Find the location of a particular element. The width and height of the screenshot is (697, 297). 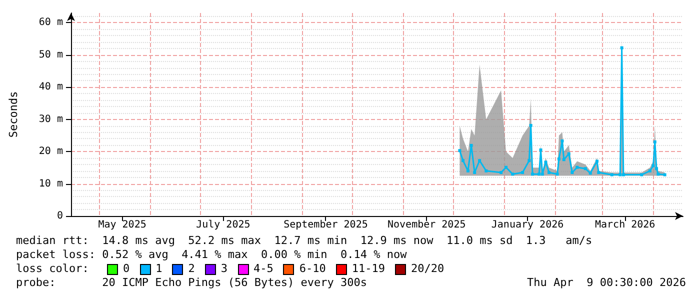

text: loss color: is located at coordinates (53, 269).